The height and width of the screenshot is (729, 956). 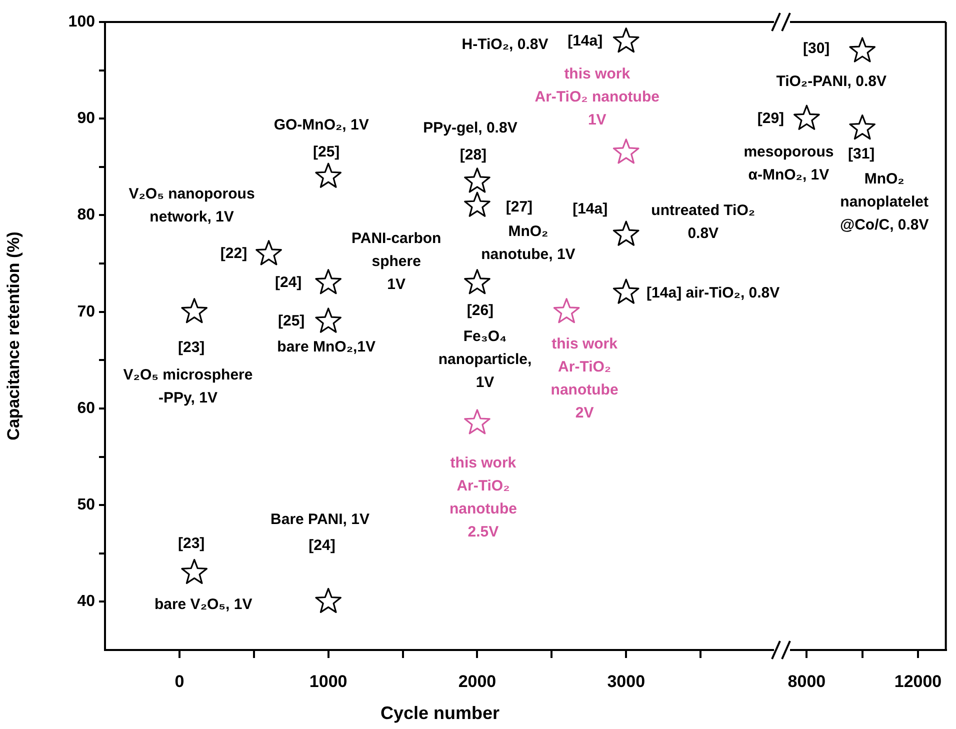 I want to click on annotation: [30], so click(x=816, y=49).